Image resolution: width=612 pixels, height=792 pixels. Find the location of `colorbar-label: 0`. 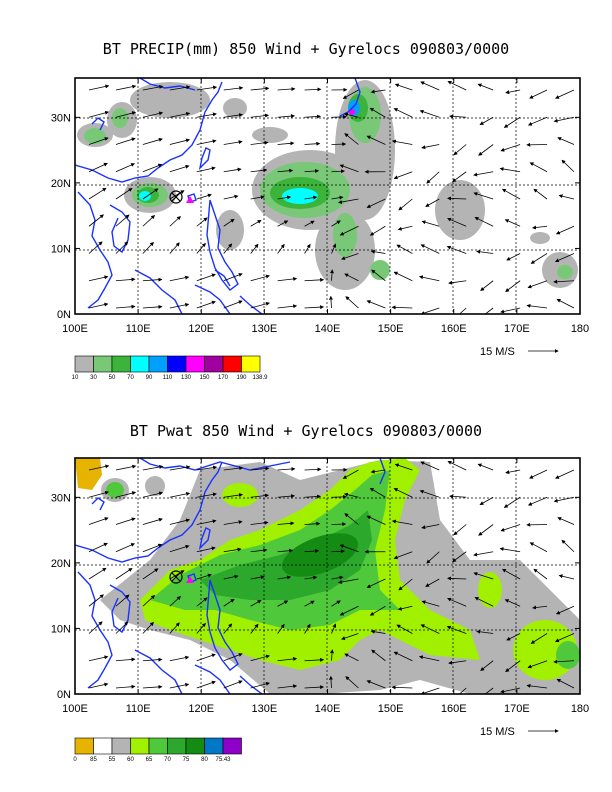

colorbar-label: 0 is located at coordinates (75, 760).